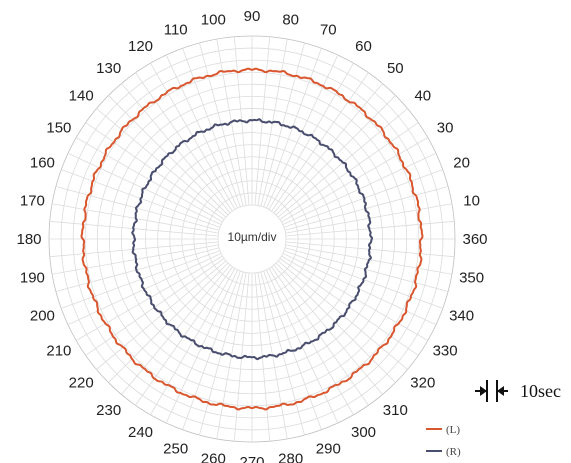 The image size is (571, 463). What do you see at coordinates (395, 68) in the screenshot?
I see `angle-tick-label: 50` at bounding box center [395, 68].